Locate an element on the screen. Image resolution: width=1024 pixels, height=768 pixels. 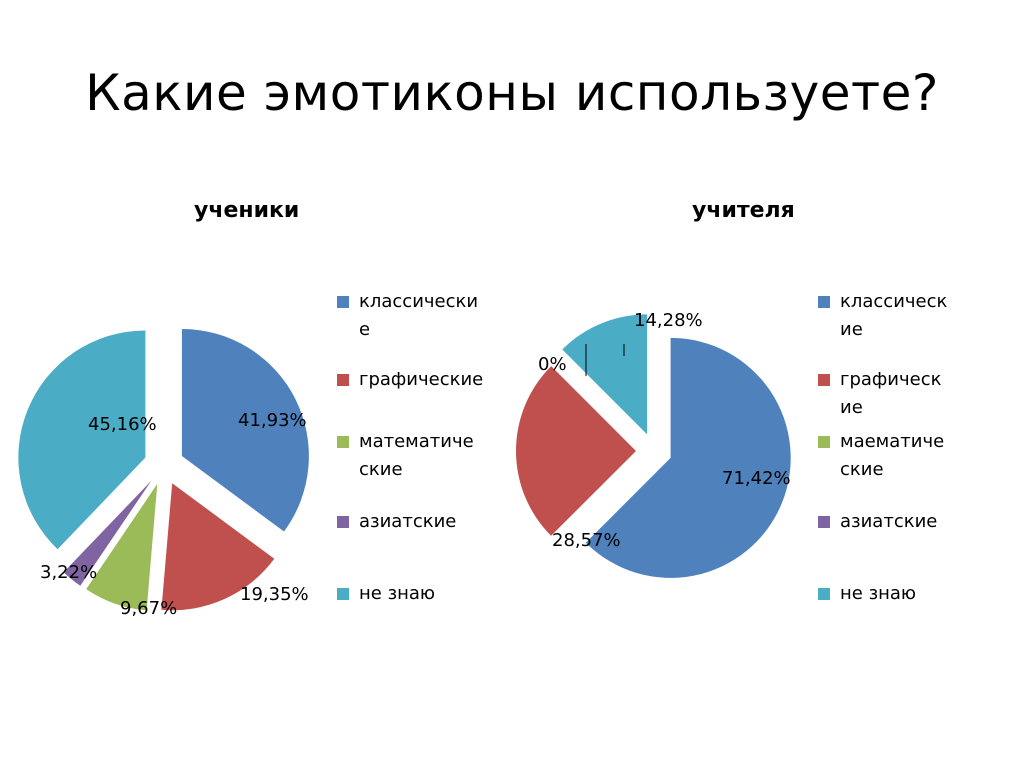
data-label-students-graphic: 19,35% is located at coordinates (274, 594).